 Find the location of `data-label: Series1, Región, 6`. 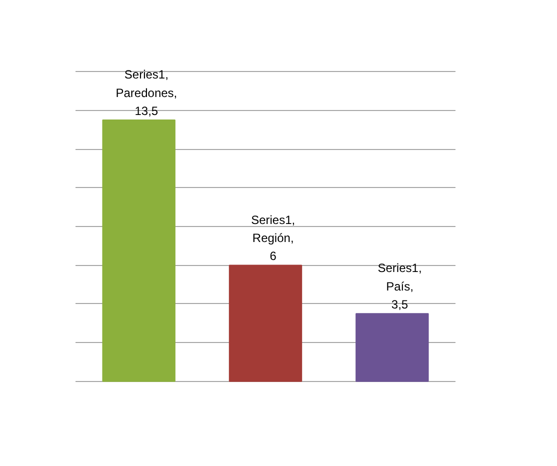

data-label: Series1, Región, 6 is located at coordinates (273, 238).